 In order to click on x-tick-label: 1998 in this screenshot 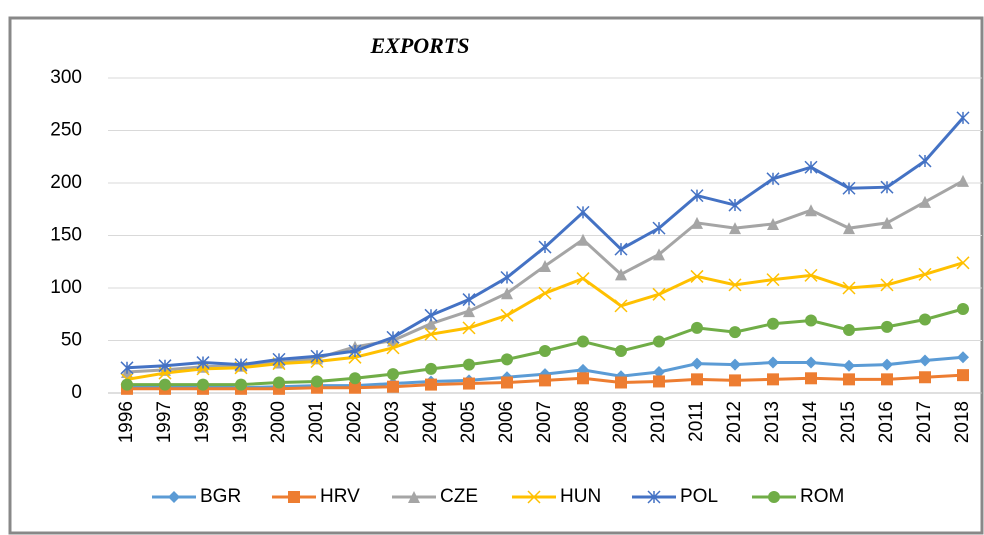, I will do `click(202, 422)`.